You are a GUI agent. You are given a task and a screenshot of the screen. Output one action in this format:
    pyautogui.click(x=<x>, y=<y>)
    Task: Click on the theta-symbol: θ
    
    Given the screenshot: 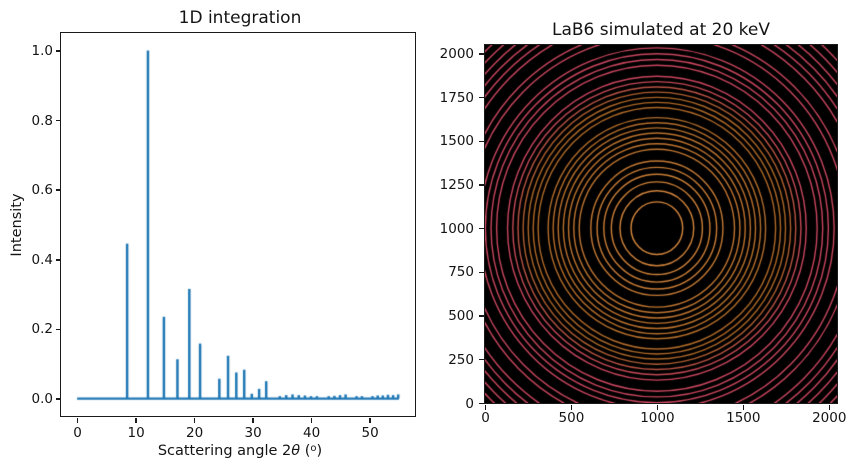 What is the action you would take?
    pyautogui.click(x=296, y=451)
    